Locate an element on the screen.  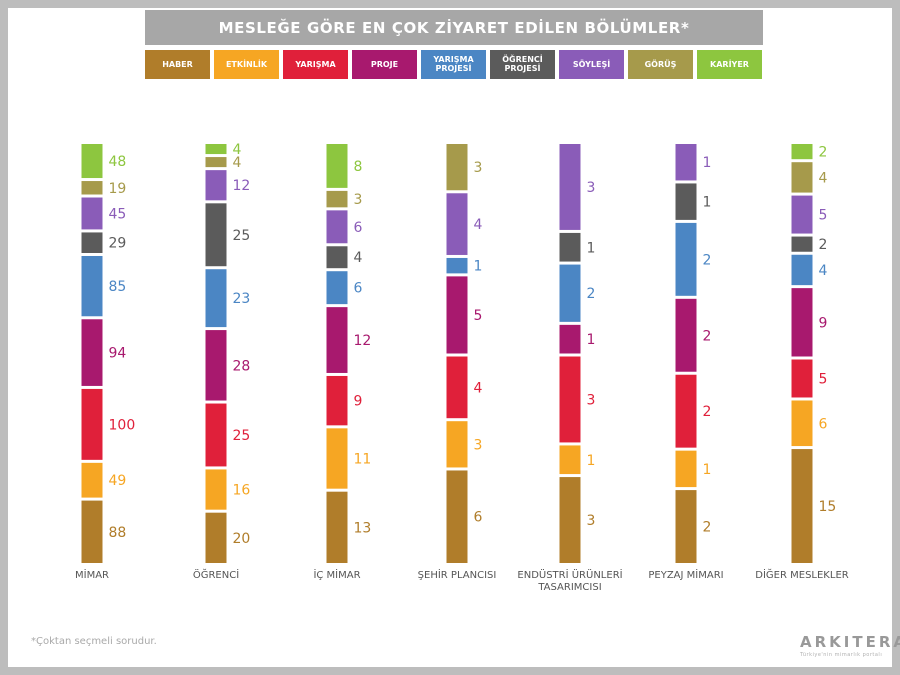
value-label: 16 is located at coordinates (242, 491).